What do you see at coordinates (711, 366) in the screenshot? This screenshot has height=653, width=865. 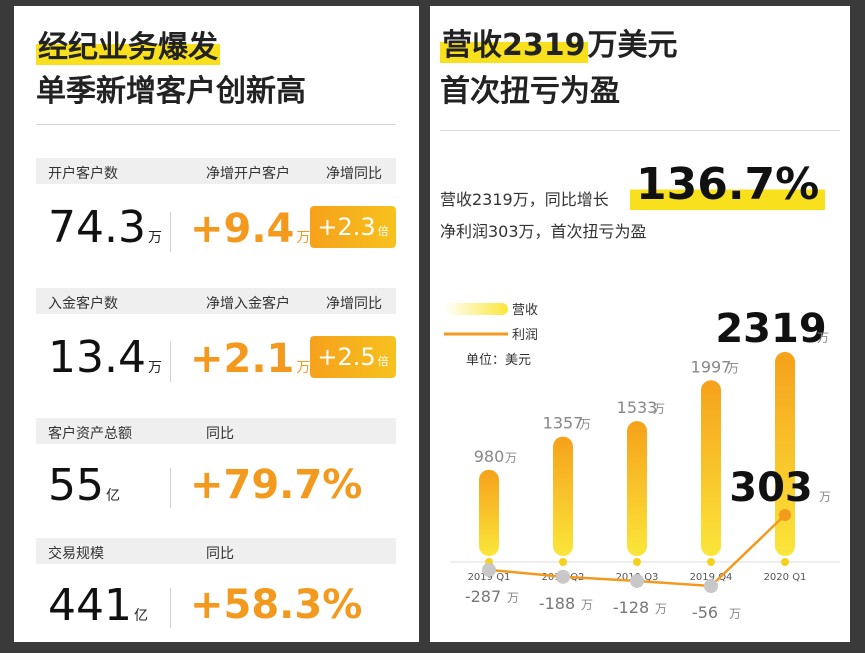 I see `revenue-value-label: 1997` at bounding box center [711, 366].